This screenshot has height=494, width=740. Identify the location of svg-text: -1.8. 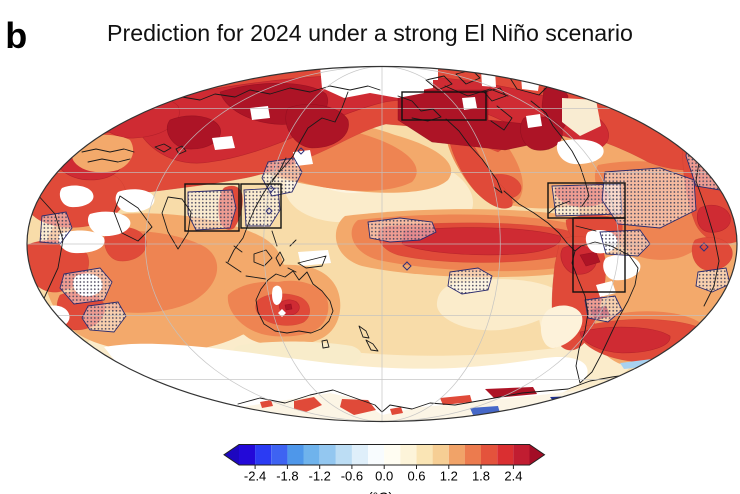
(287, 476).